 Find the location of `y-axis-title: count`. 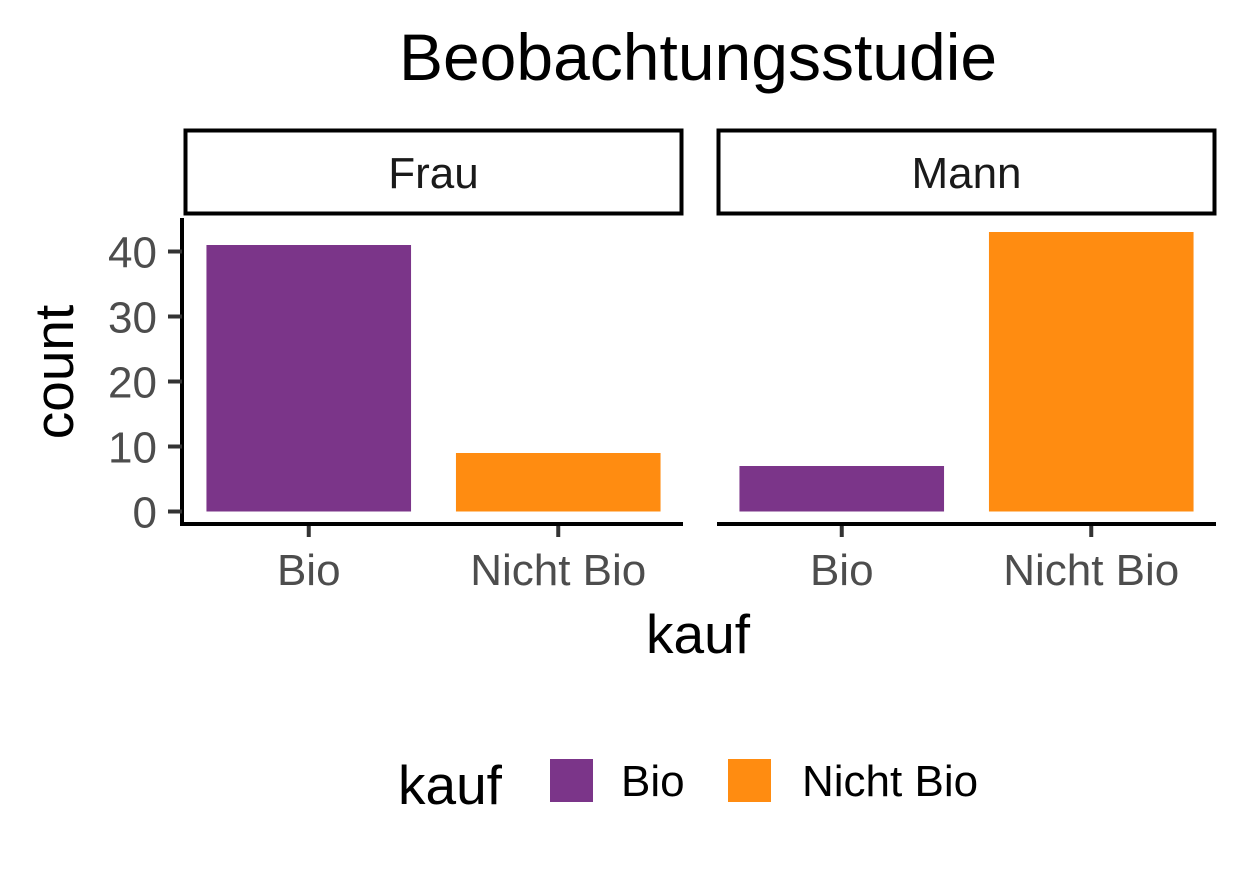

y-axis-title: count is located at coordinates (54, 372).